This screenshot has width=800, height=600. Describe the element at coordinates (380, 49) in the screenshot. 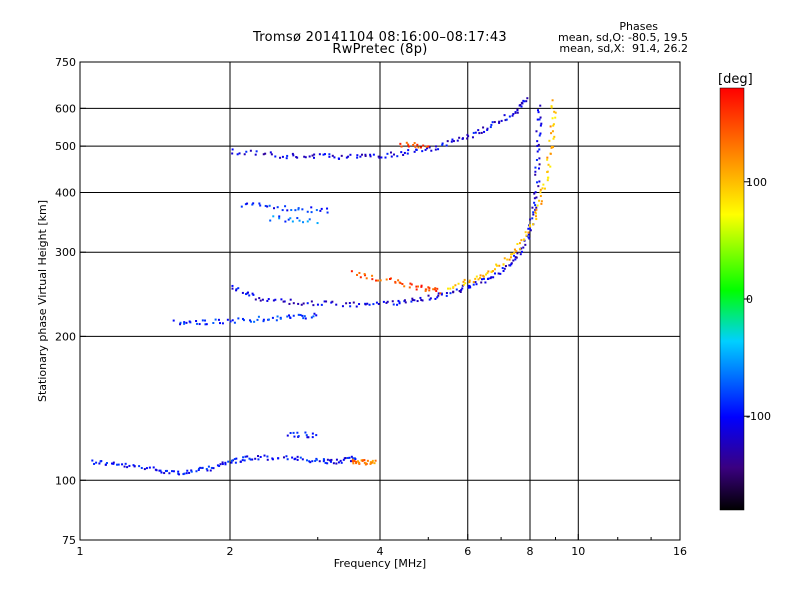

I see `chart-subtitle: RwPretec (8p)` at that location.